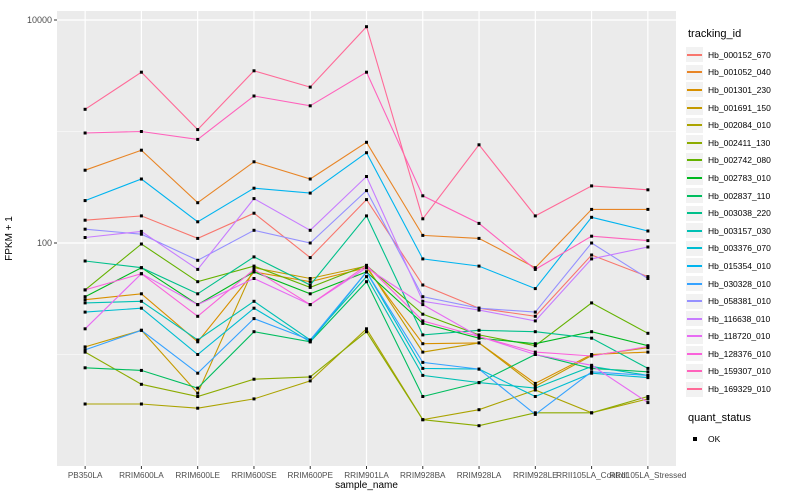  I want to click on legend-item: Hb_003376_070, so click(742, 249).